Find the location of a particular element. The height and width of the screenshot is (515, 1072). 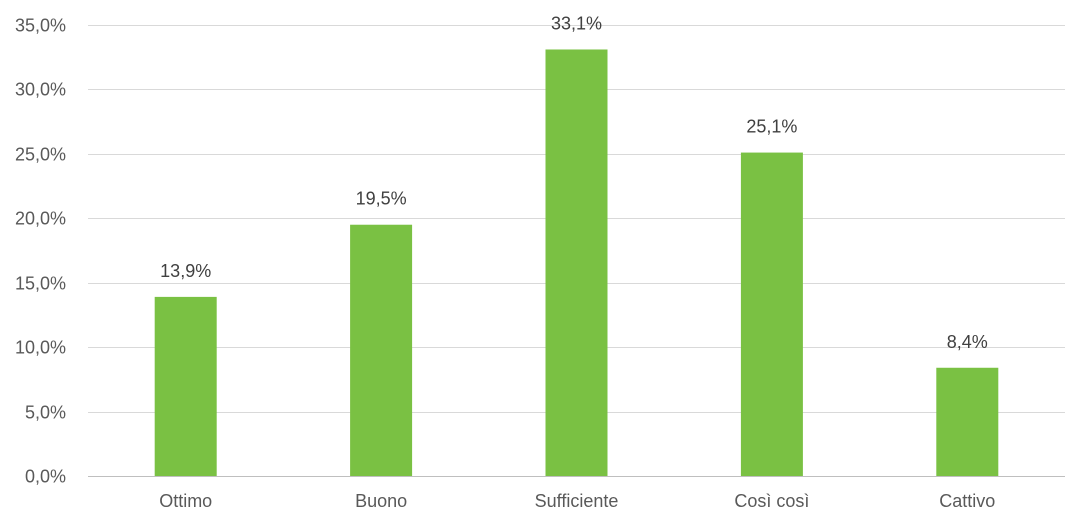

y-tick-label: 0,0% is located at coordinates (45, 477).